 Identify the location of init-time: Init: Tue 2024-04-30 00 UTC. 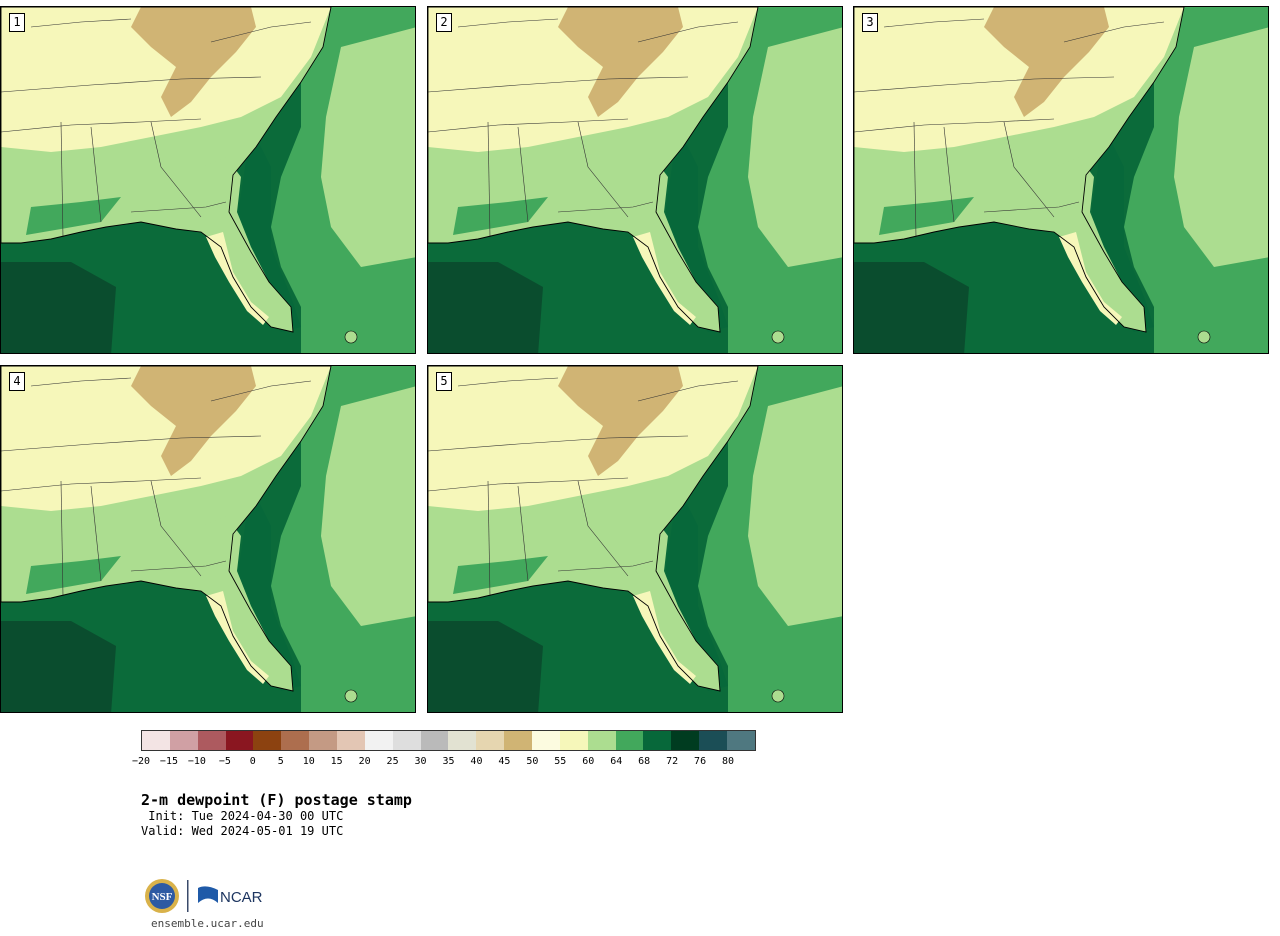
(242, 816).